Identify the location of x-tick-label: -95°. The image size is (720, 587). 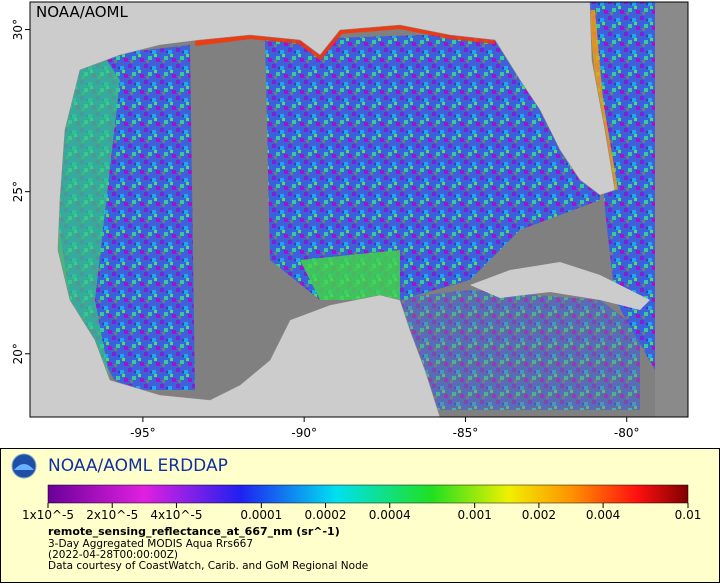
(143, 433).